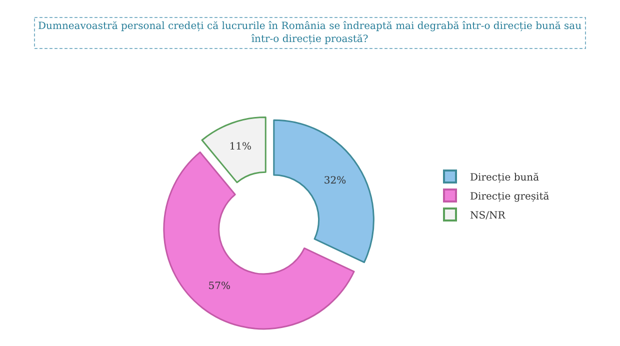 The width and height of the screenshot is (620, 346). What do you see at coordinates (310, 33) in the screenshot?
I see `chart-title: Dumneavoastră personal credeți că lucrurile în România se îndreaptă mai degrabă într-o direcție bună sau într-o direcție proastă?` at bounding box center [310, 33].